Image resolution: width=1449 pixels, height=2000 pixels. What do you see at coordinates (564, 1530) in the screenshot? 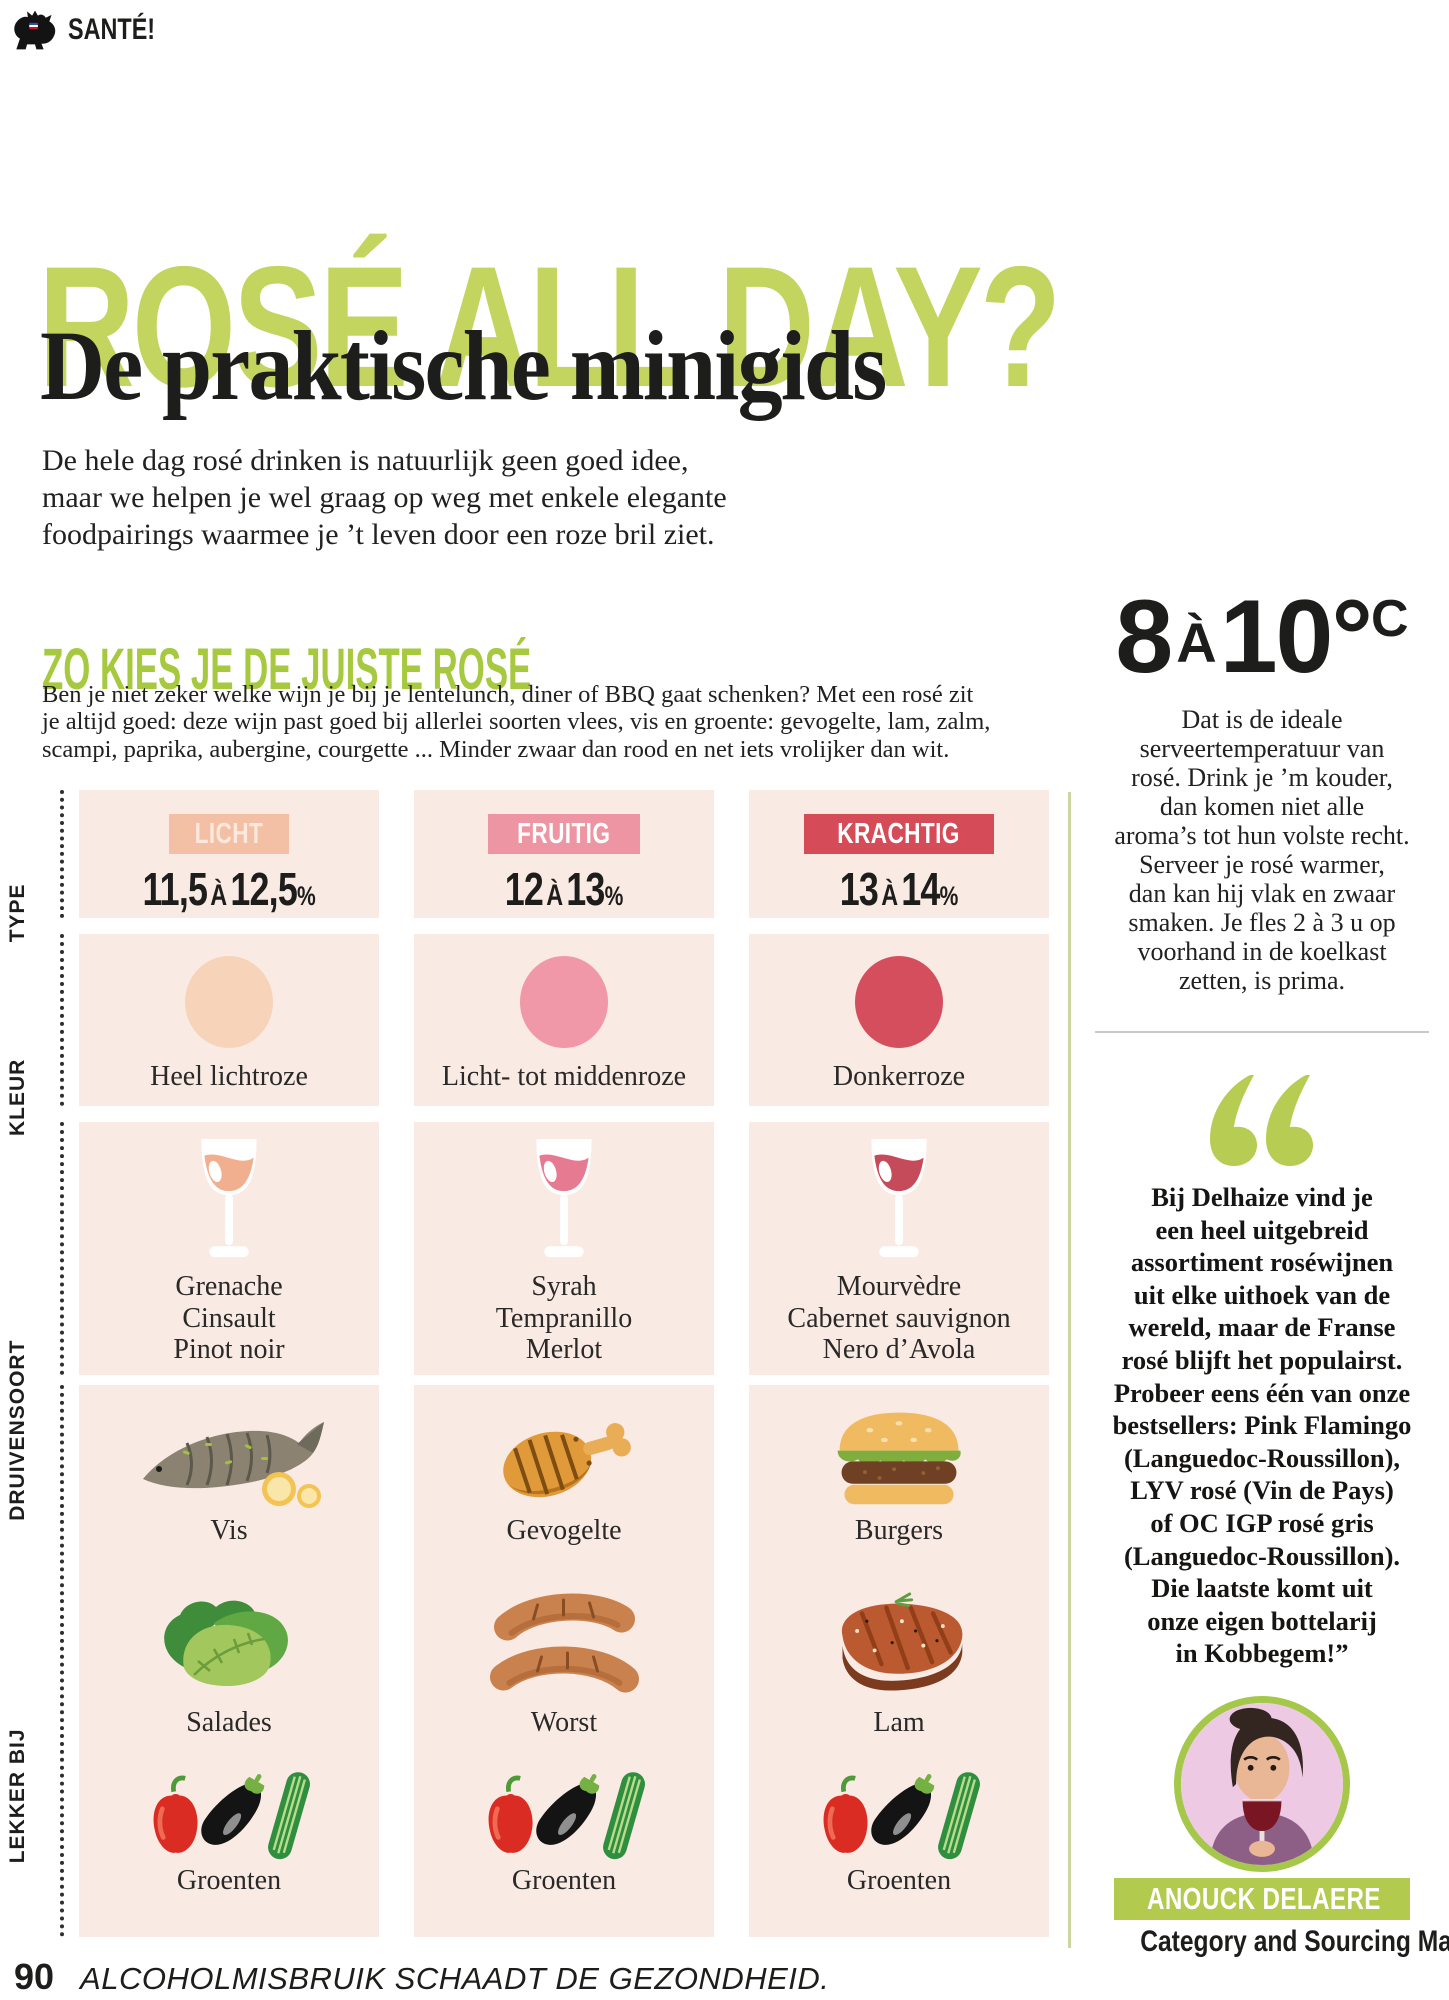
I see `food-label: Gevogelte` at bounding box center [564, 1530].